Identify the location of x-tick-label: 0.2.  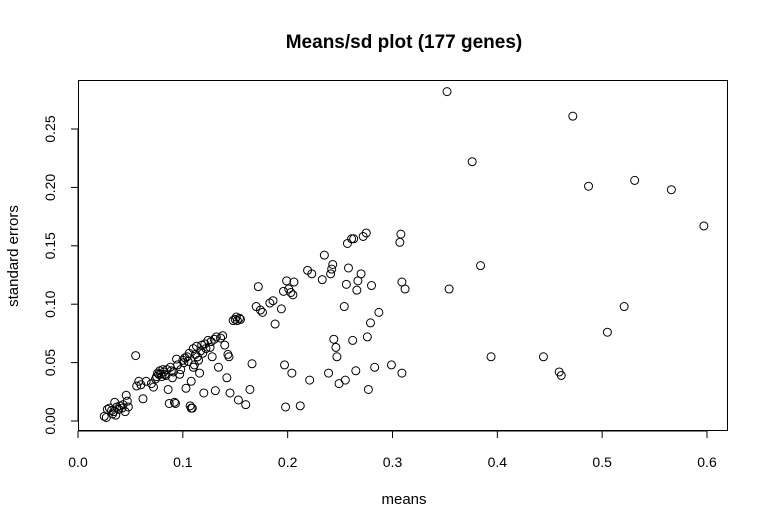
(288, 462).